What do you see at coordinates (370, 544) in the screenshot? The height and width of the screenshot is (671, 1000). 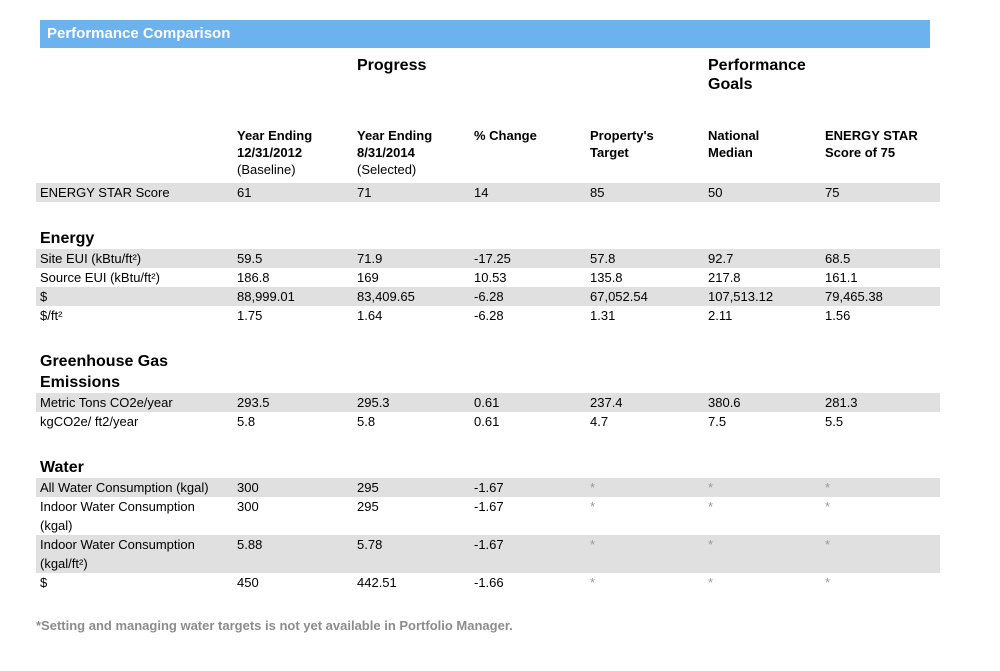 I see `cell-value: 5.78` at bounding box center [370, 544].